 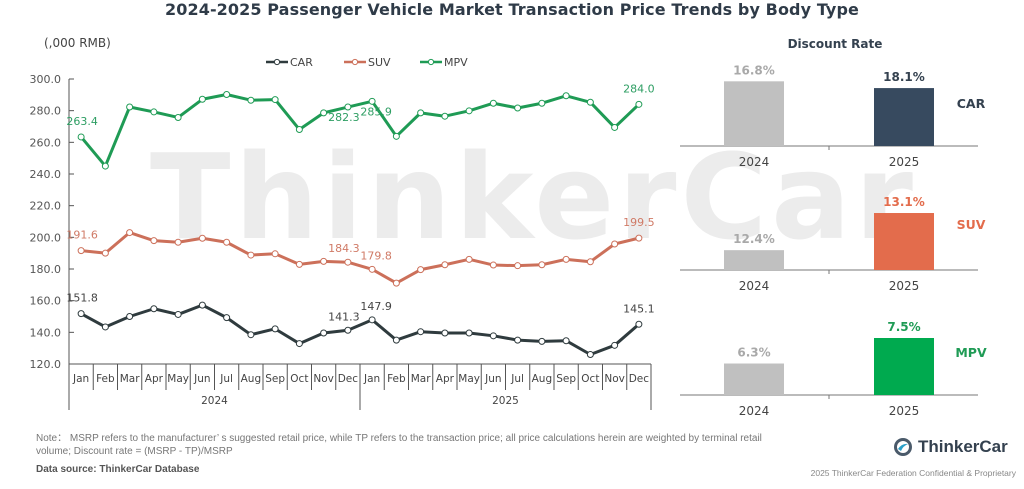 I want to click on data-label-mpv: 284.0, so click(x=639, y=88).